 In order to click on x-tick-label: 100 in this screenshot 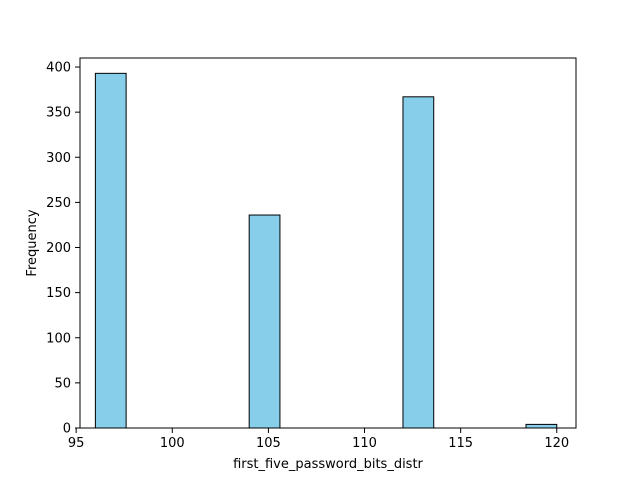, I will do `click(172, 443)`.